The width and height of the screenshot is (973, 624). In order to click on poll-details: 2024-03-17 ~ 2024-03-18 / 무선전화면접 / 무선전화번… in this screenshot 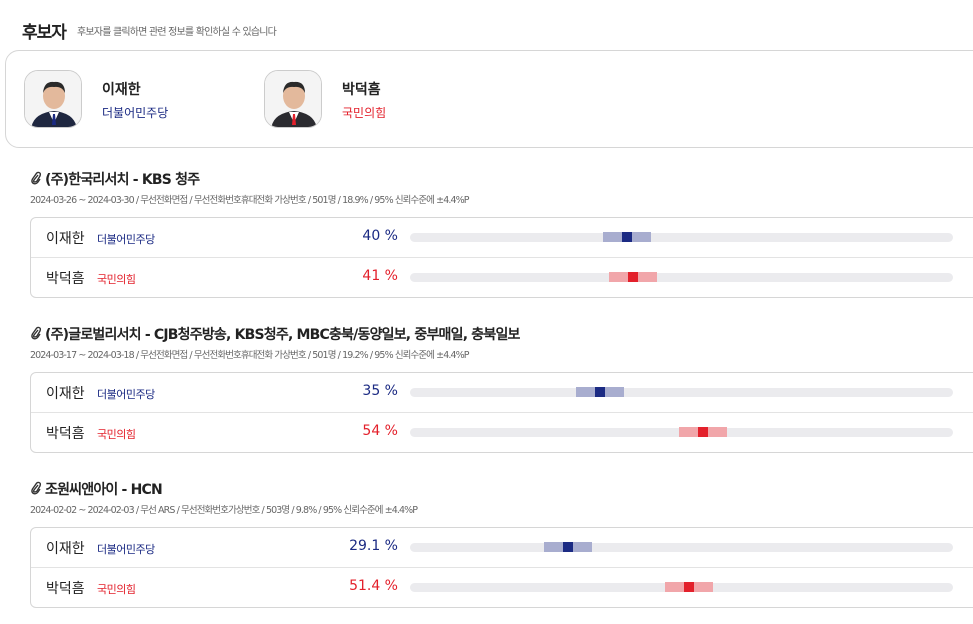, I will do `click(249, 355)`.